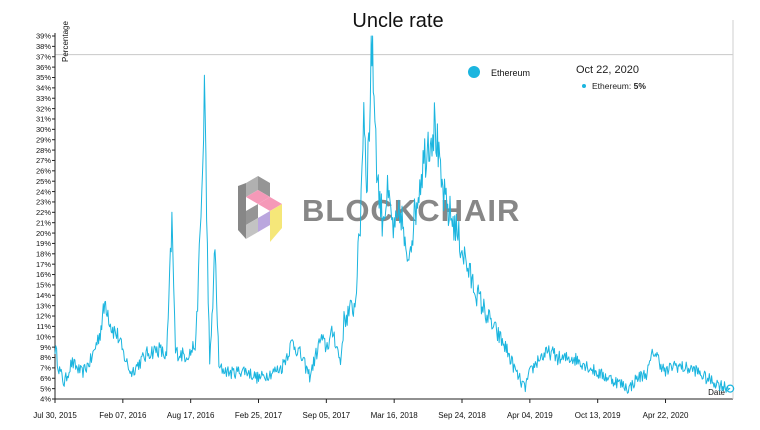 The image size is (760, 430). I want to click on y-tick-label: 21%, so click(43, 222).